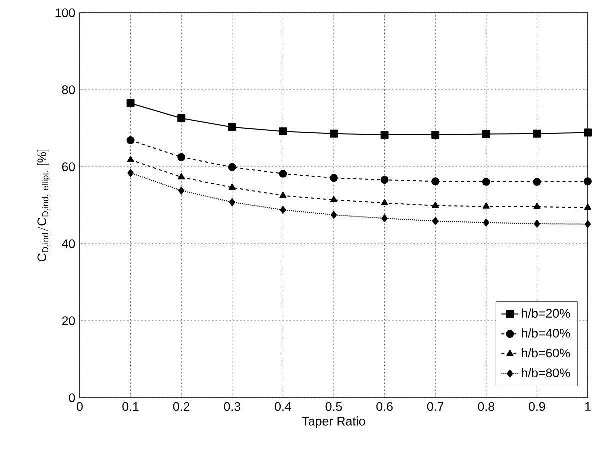  Describe the element at coordinates (283, 407) in the screenshot. I see `x-tick-label: 0.4` at that location.